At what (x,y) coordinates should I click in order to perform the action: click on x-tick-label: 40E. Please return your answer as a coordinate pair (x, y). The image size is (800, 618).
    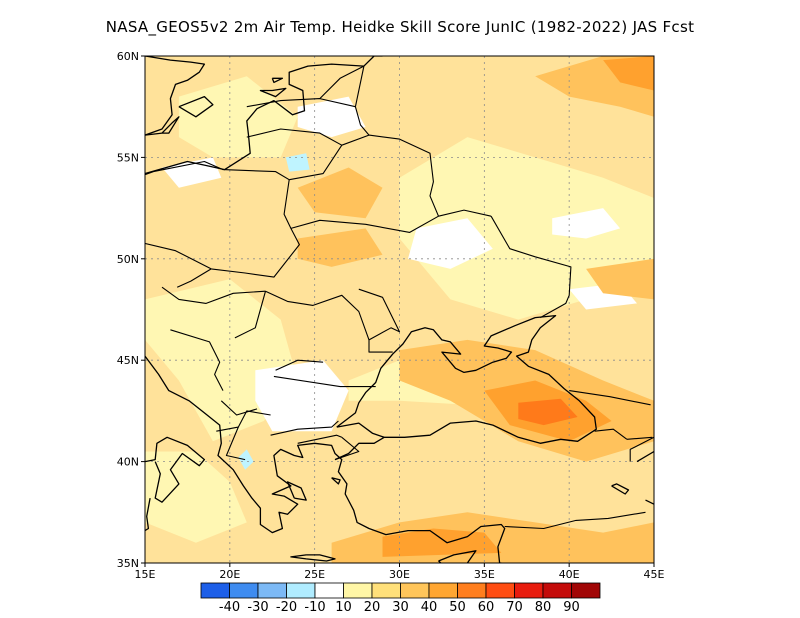
    Looking at the image, I should click on (569, 574).